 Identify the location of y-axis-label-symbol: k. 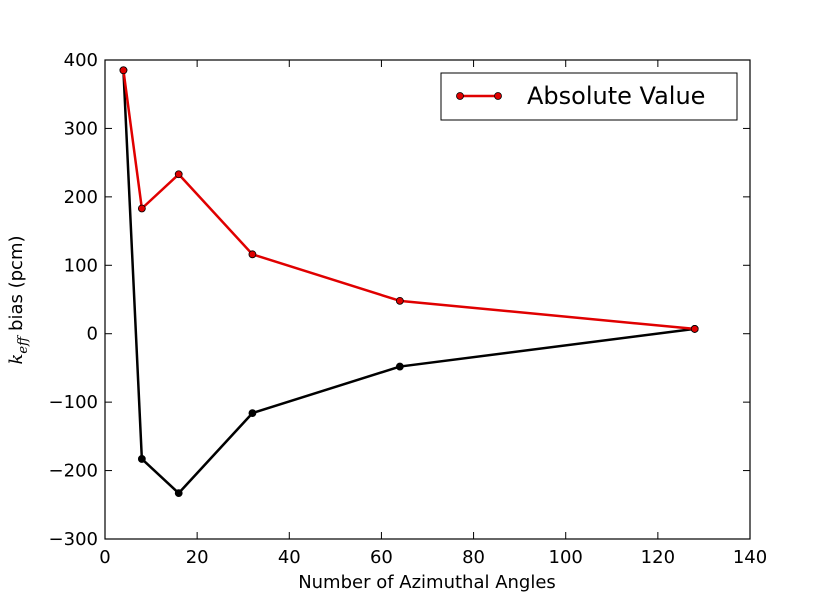
(16, 359).